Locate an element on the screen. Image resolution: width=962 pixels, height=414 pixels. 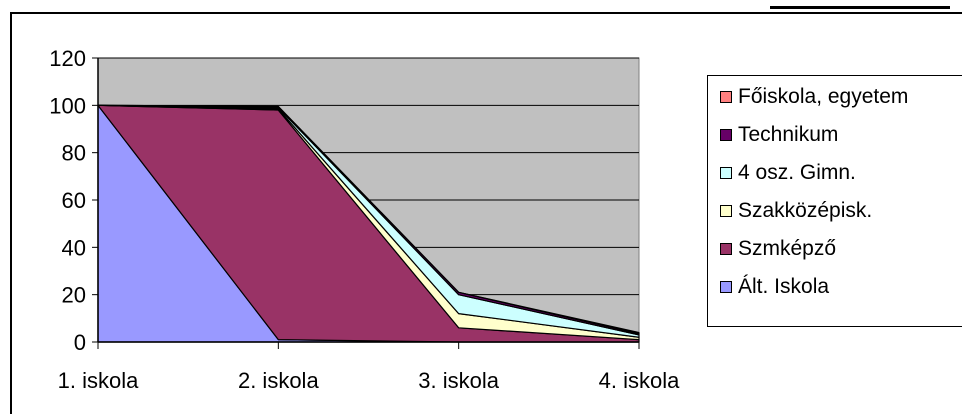
legend-label: Szakközépisk. is located at coordinates (805, 210).